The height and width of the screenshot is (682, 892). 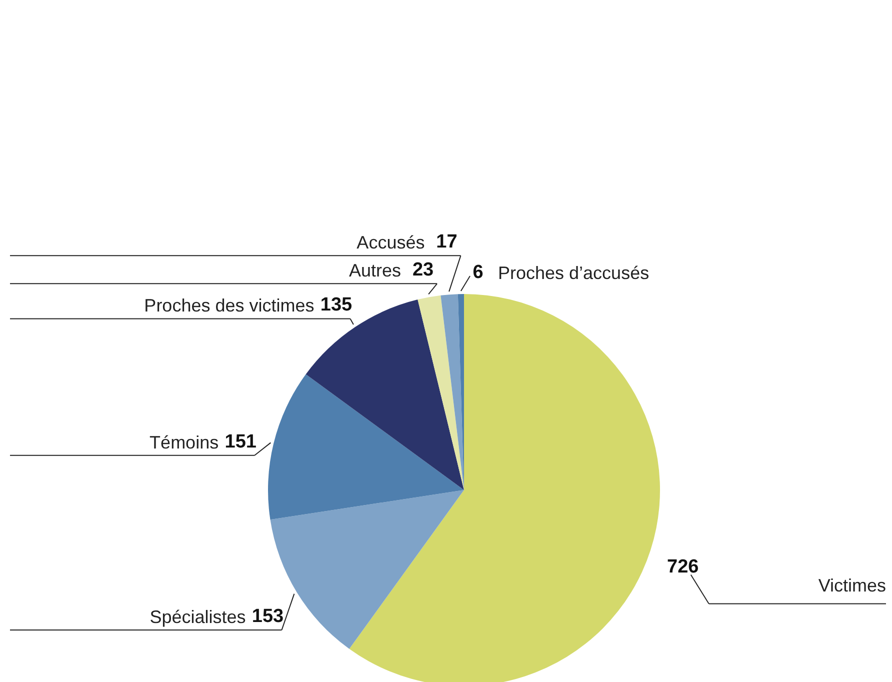 What do you see at coordinates (478, 272) in the screenshot?
I see `data-label: 6` at bounding box center [478, 272].